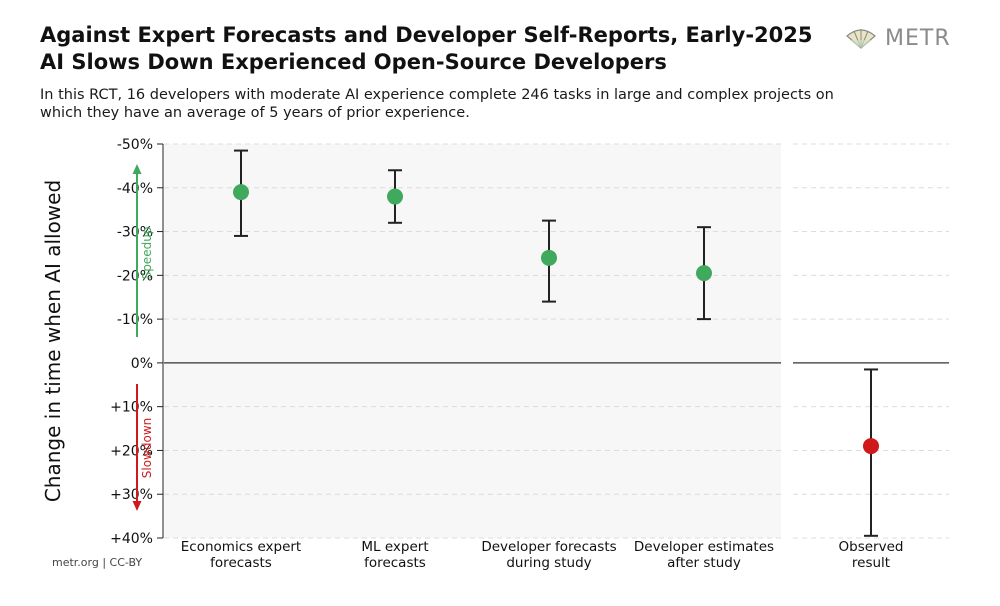 The image size is (1000, 606). I want to click on y-axis: -50% -40% -30% -20% -10% 0% +10% +20% +30% +40%, so click(137, 342).